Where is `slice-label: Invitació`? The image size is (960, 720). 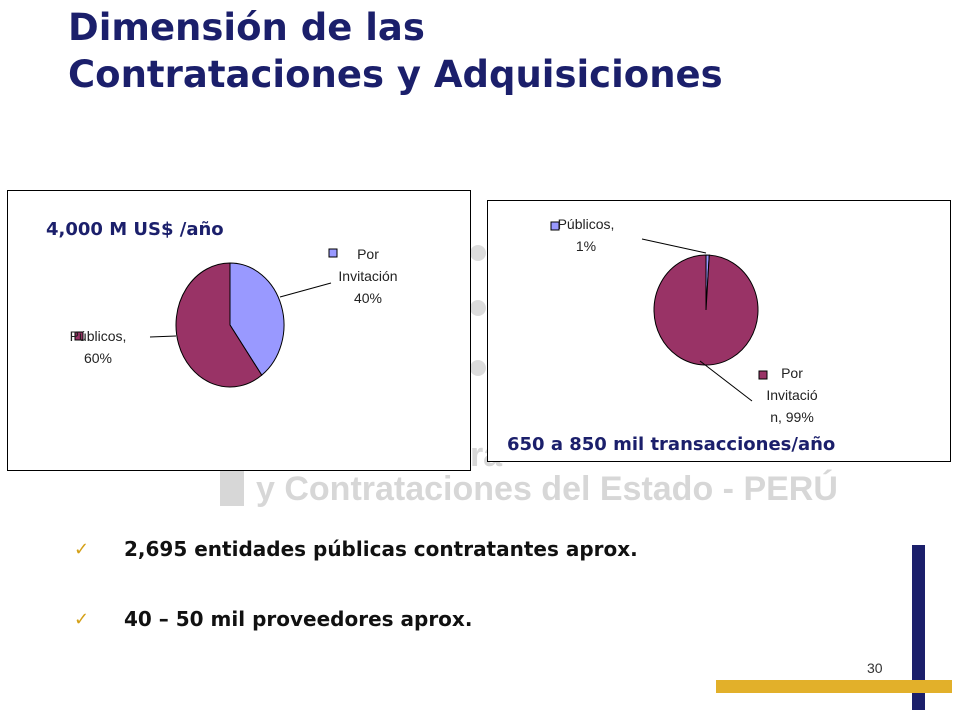
slice-label: Invitació is located at coordinates (792, 395).